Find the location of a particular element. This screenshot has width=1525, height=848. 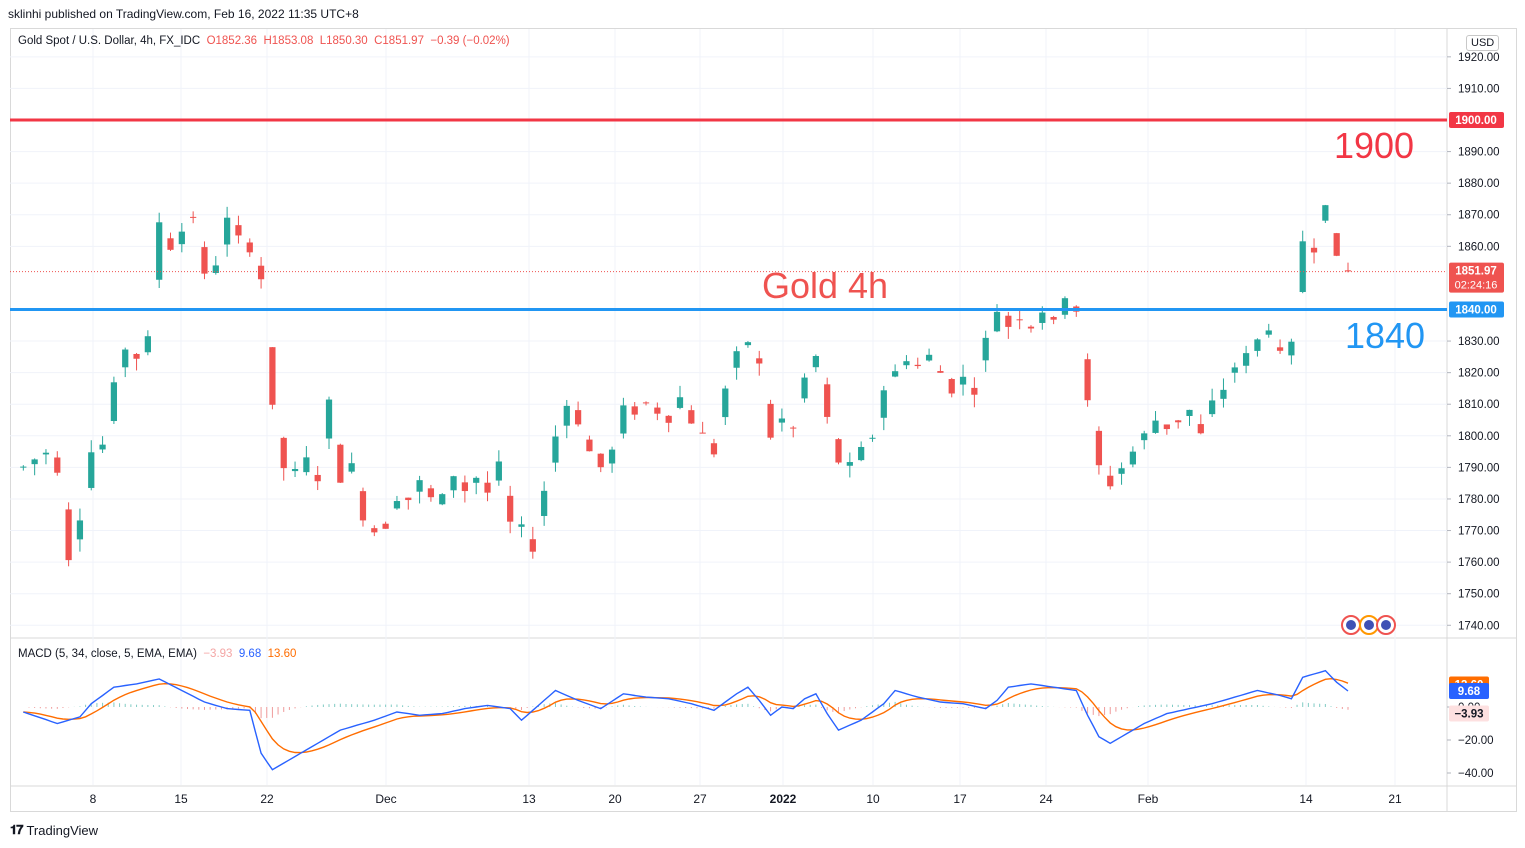

time-label: 8 is located at coordinates (93, 799).